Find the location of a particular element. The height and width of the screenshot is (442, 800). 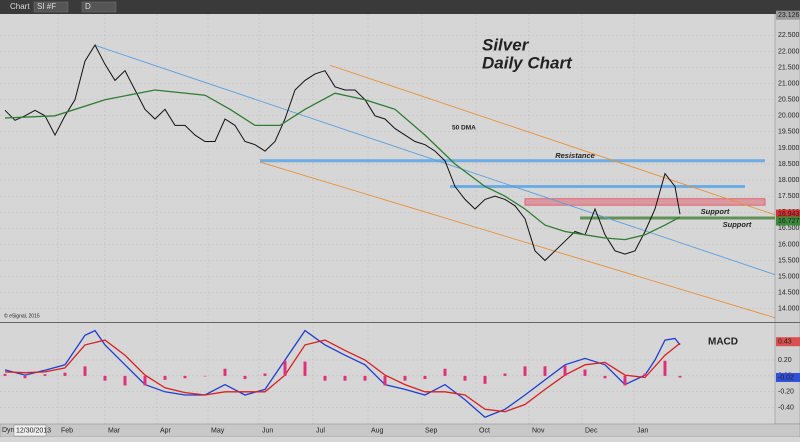

price-tag-label: 16.727 is located at coordinates (789, 221).